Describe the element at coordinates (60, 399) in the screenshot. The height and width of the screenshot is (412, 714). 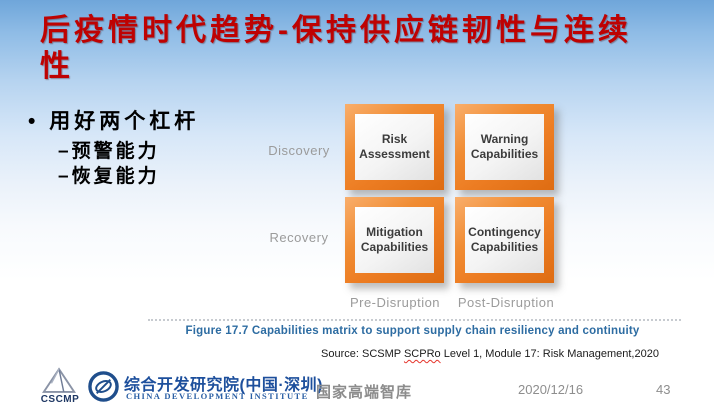
I see `cscmp-logo-label: CSCMP` at that location.